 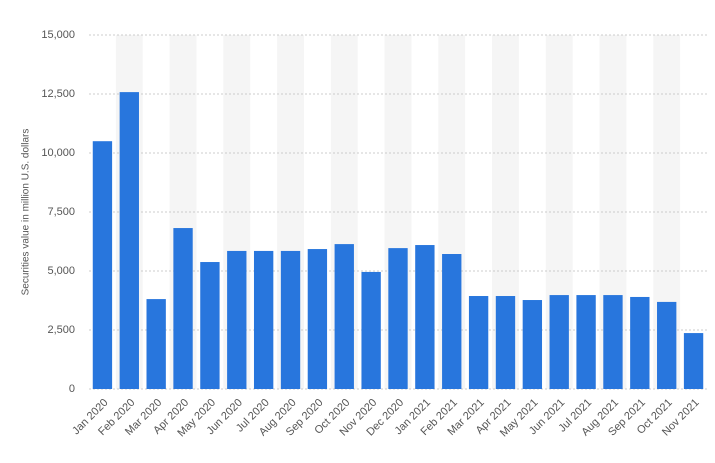 What do you see at coordinates (72, 389) in the screenshot?
I see `y-tick-label: 0` at bounding box center [72, 389].